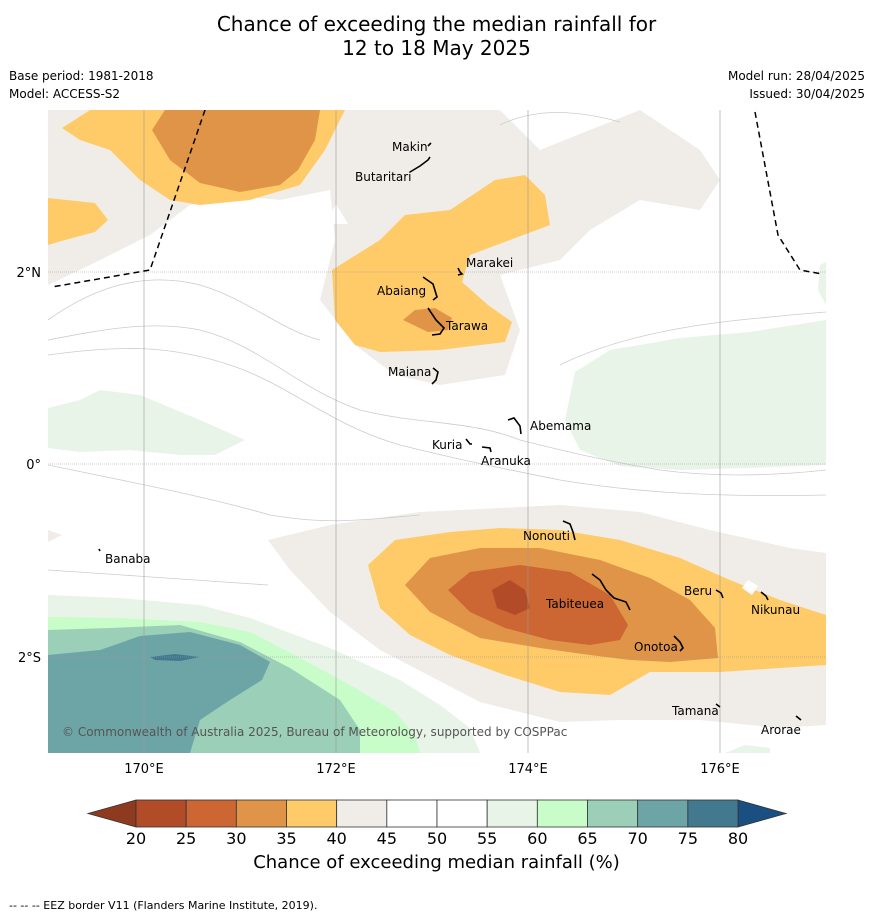  I want to click on lon-label-176e: 176°E, so click(720, 769).